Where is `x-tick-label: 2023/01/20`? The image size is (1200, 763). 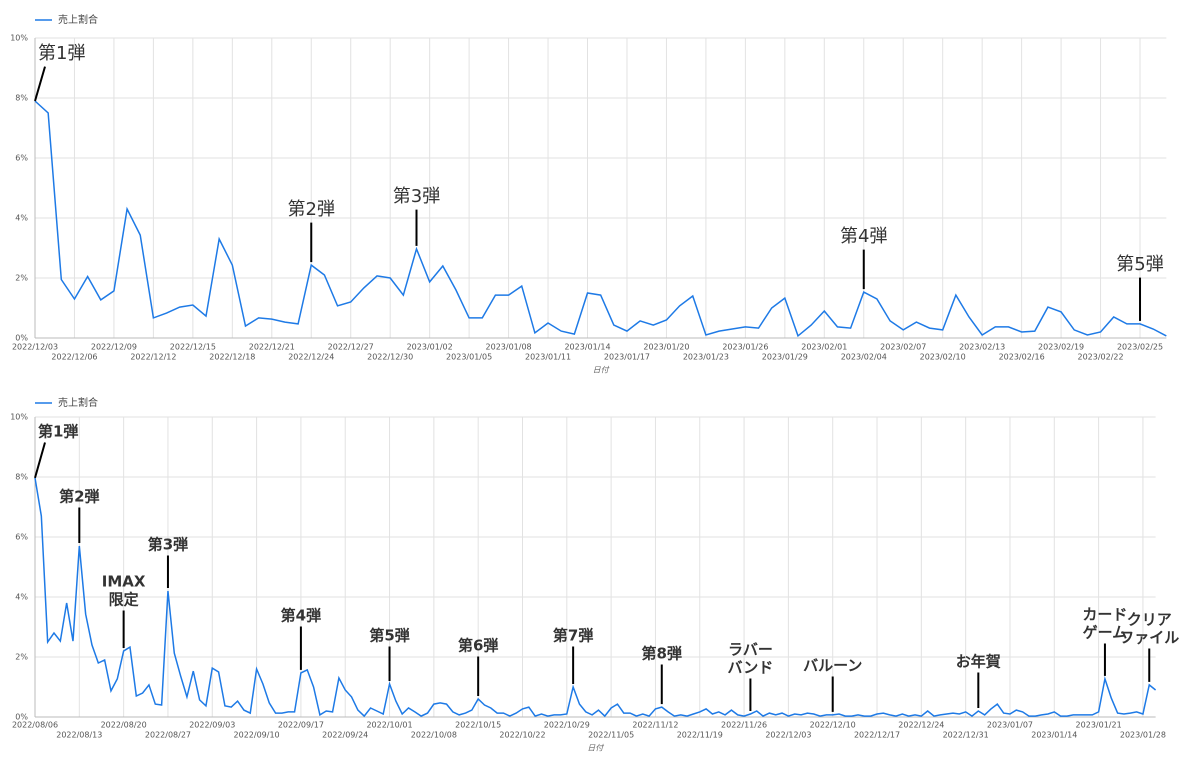
x-tick-label: 2023/01/20 is located at coordinates (666, 347).